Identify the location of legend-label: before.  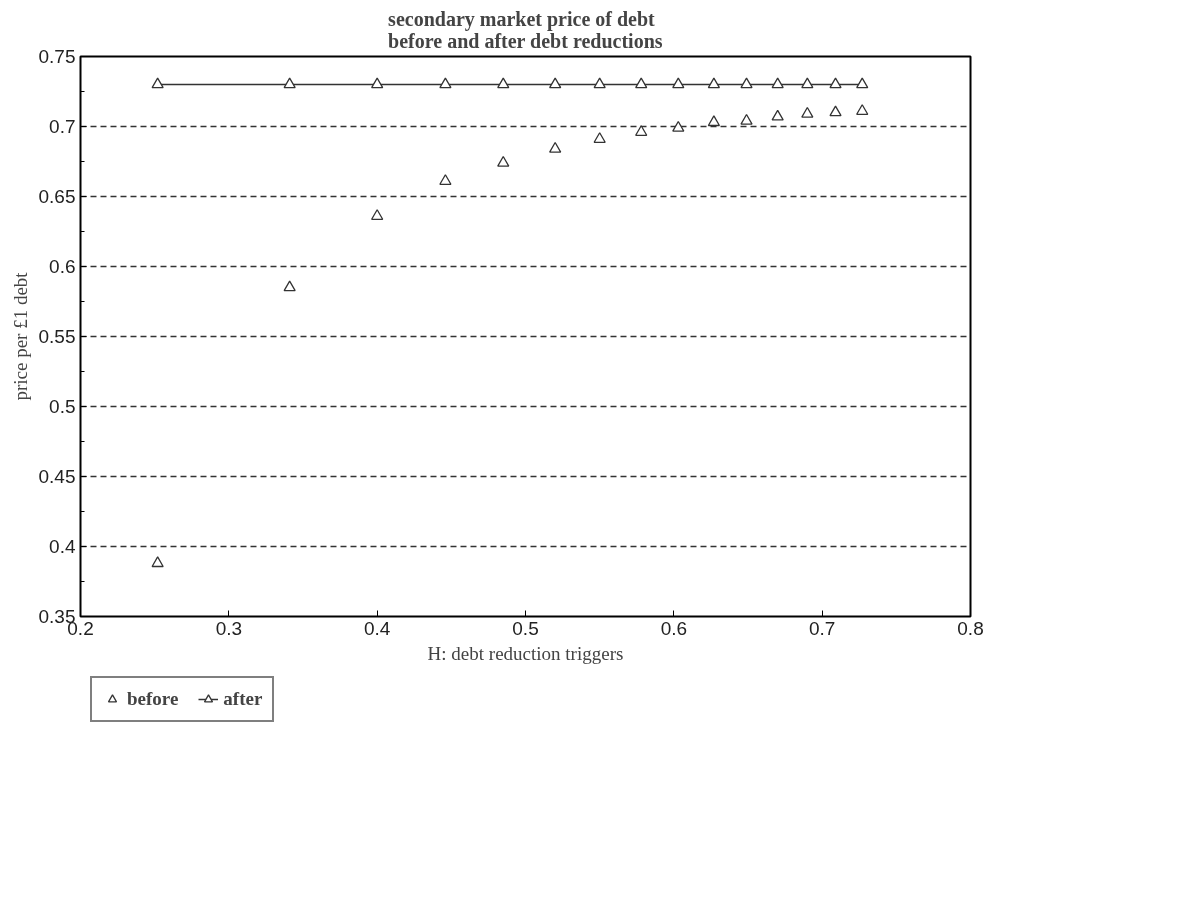
(153, 699).